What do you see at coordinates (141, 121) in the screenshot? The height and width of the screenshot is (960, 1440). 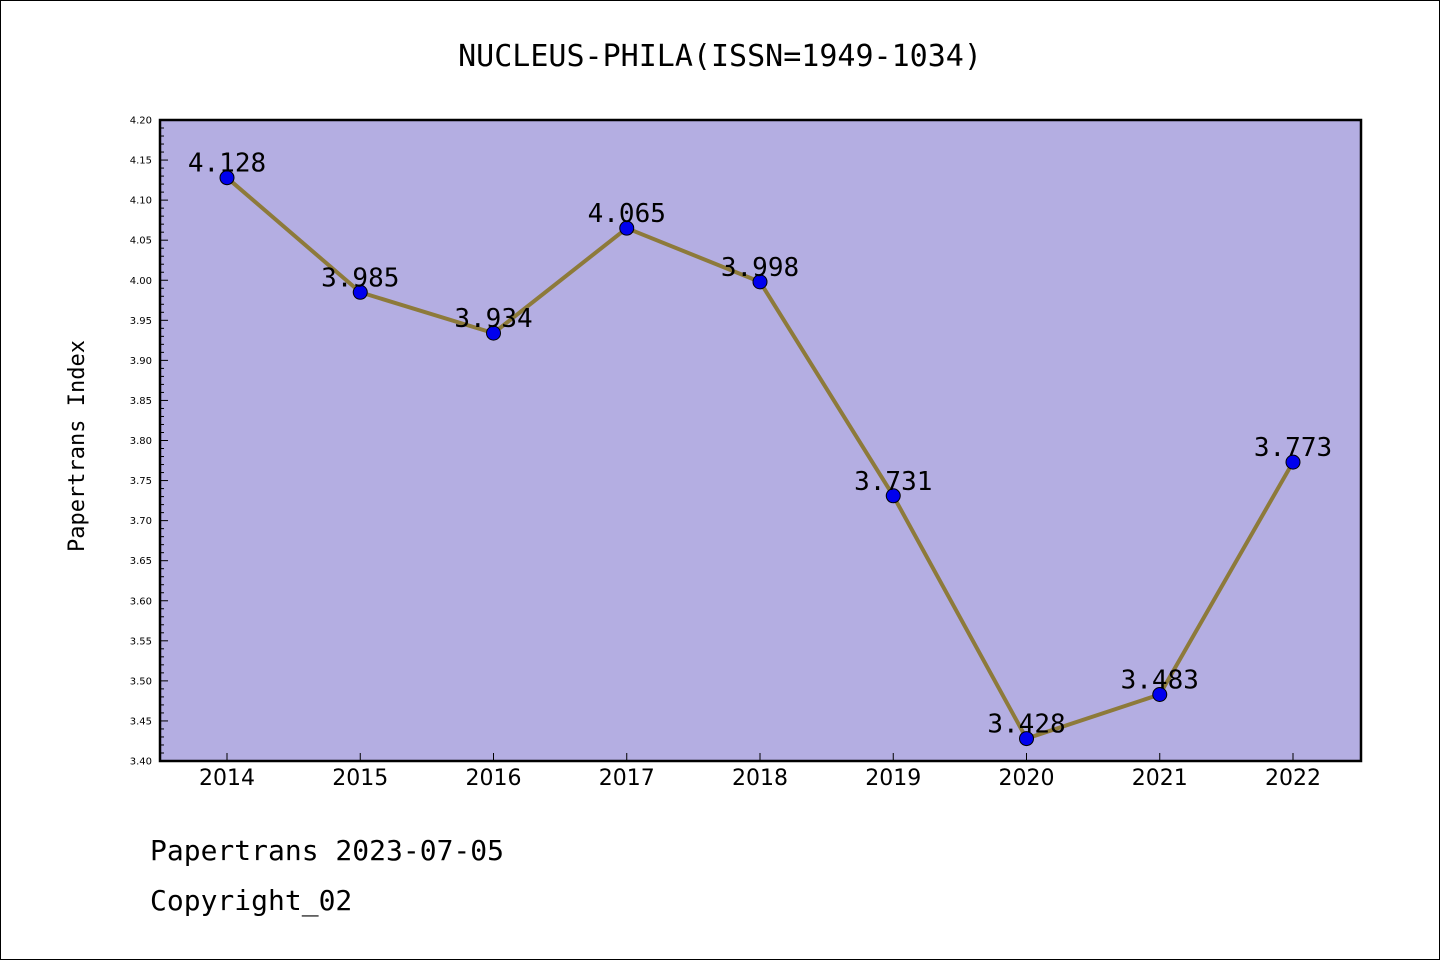 I see `y-tick-label: 4.20` at bounding box center [141, 121].